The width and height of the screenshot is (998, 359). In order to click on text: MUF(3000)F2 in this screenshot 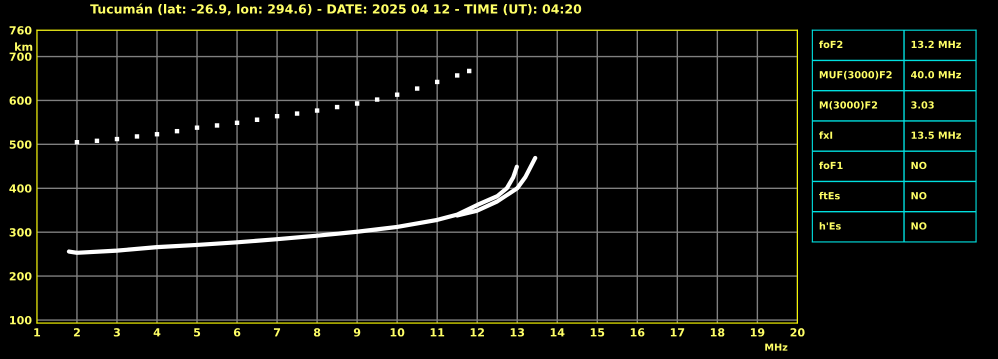, I will do `click(856, 75)`.